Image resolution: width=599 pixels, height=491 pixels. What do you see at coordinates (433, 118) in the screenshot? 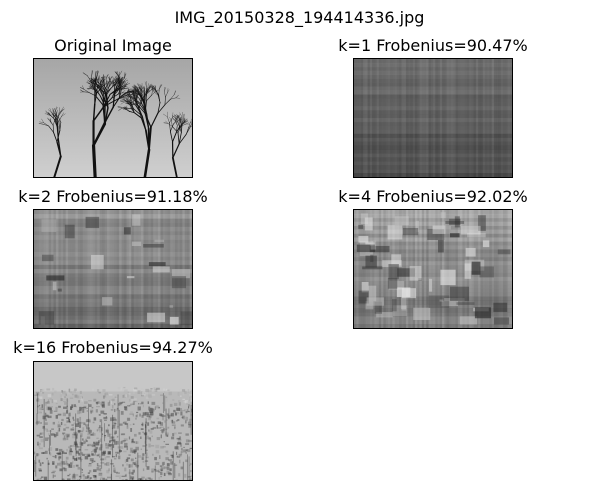
I see `panel-image-k1` at bounding box center [433, 118].